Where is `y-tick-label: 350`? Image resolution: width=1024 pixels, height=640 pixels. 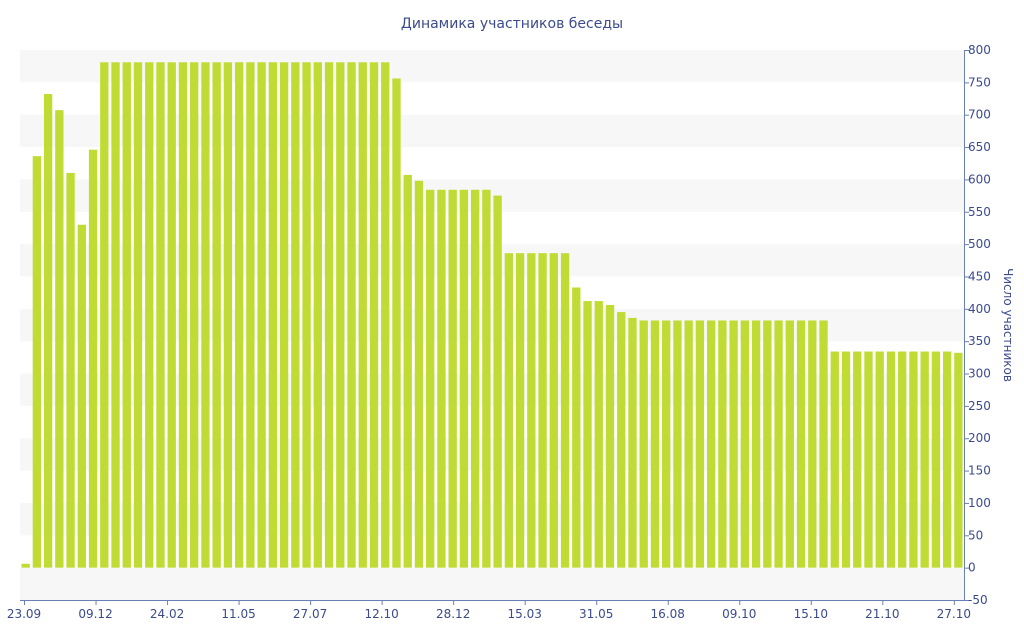
y-tick-label: 350 is located at coordinates (979, 341).